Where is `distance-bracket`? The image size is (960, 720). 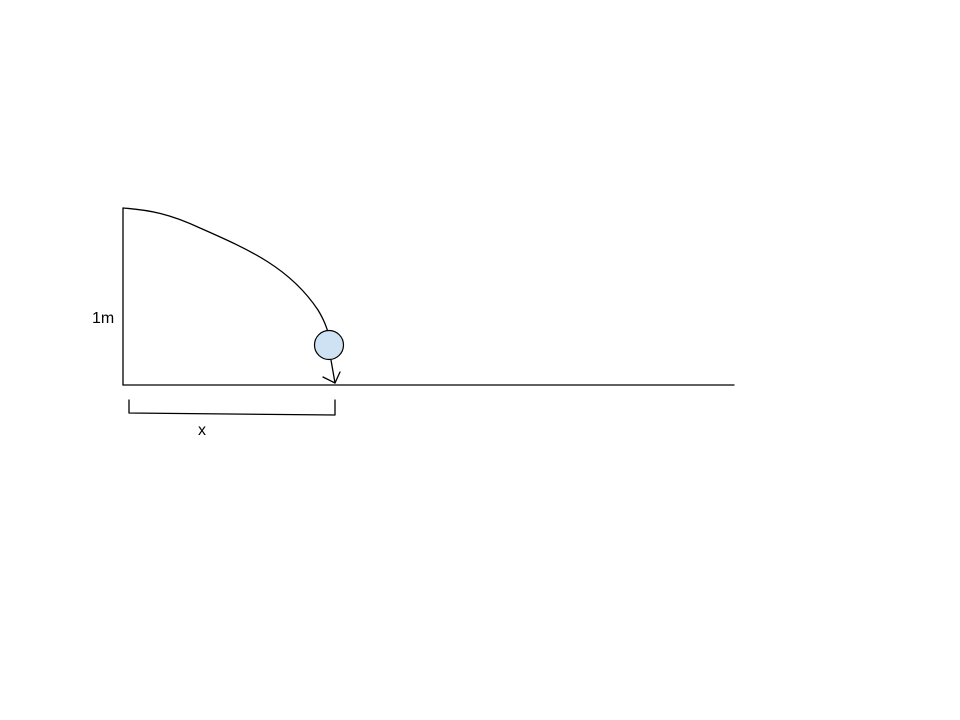 distance-bracket is located at coordinates (232, 407).